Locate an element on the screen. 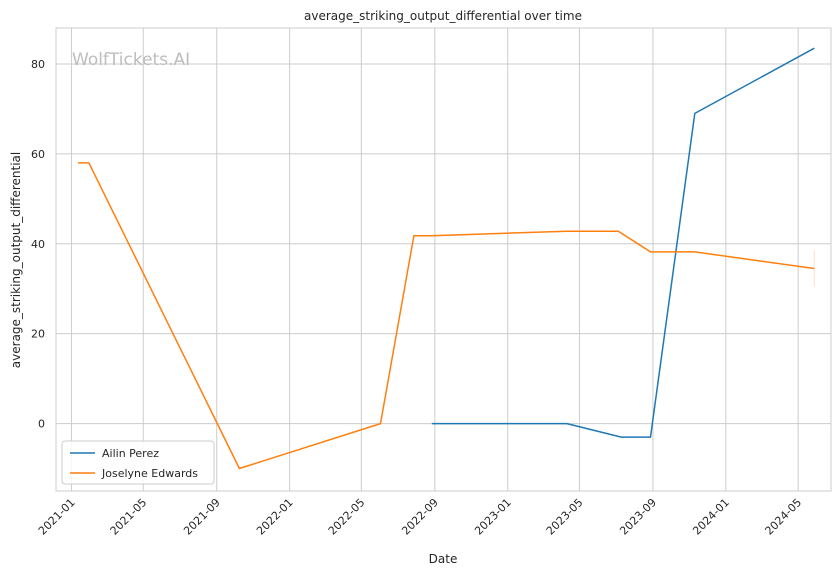 Image resolution: width=840 pixels, height=575 pixels. y-tick-label: 40 is located at coordinates (38, 244).